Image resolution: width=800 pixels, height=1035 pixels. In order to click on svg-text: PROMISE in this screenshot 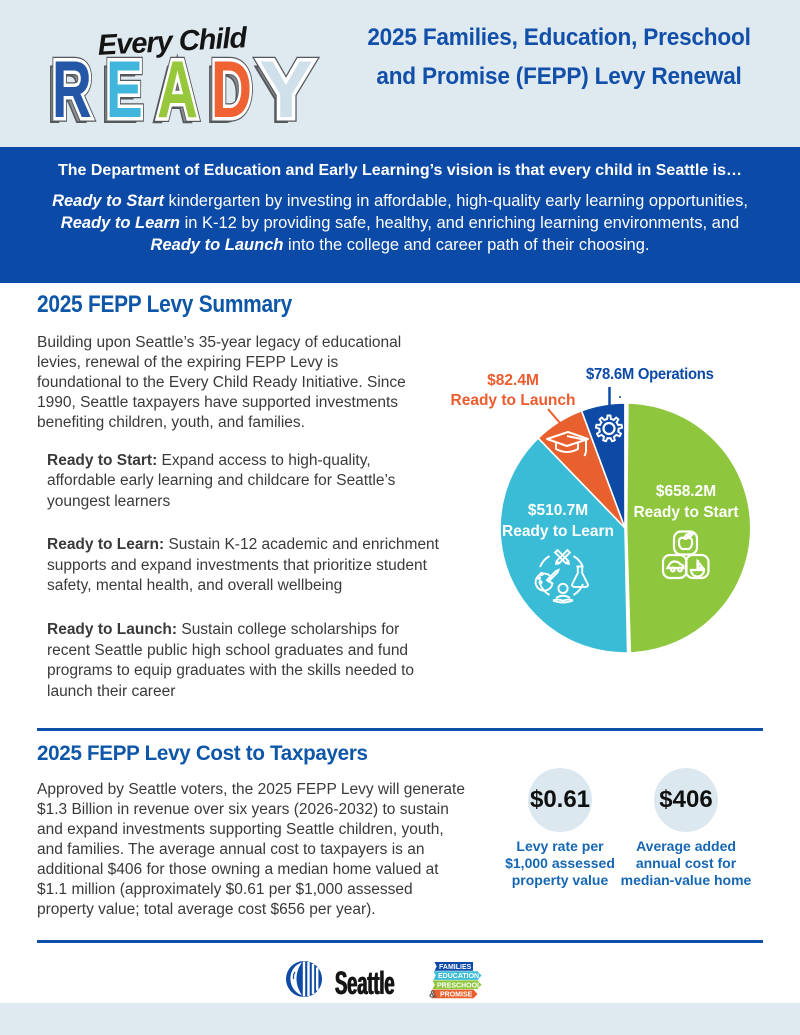, I will do `click(456, 995)`.